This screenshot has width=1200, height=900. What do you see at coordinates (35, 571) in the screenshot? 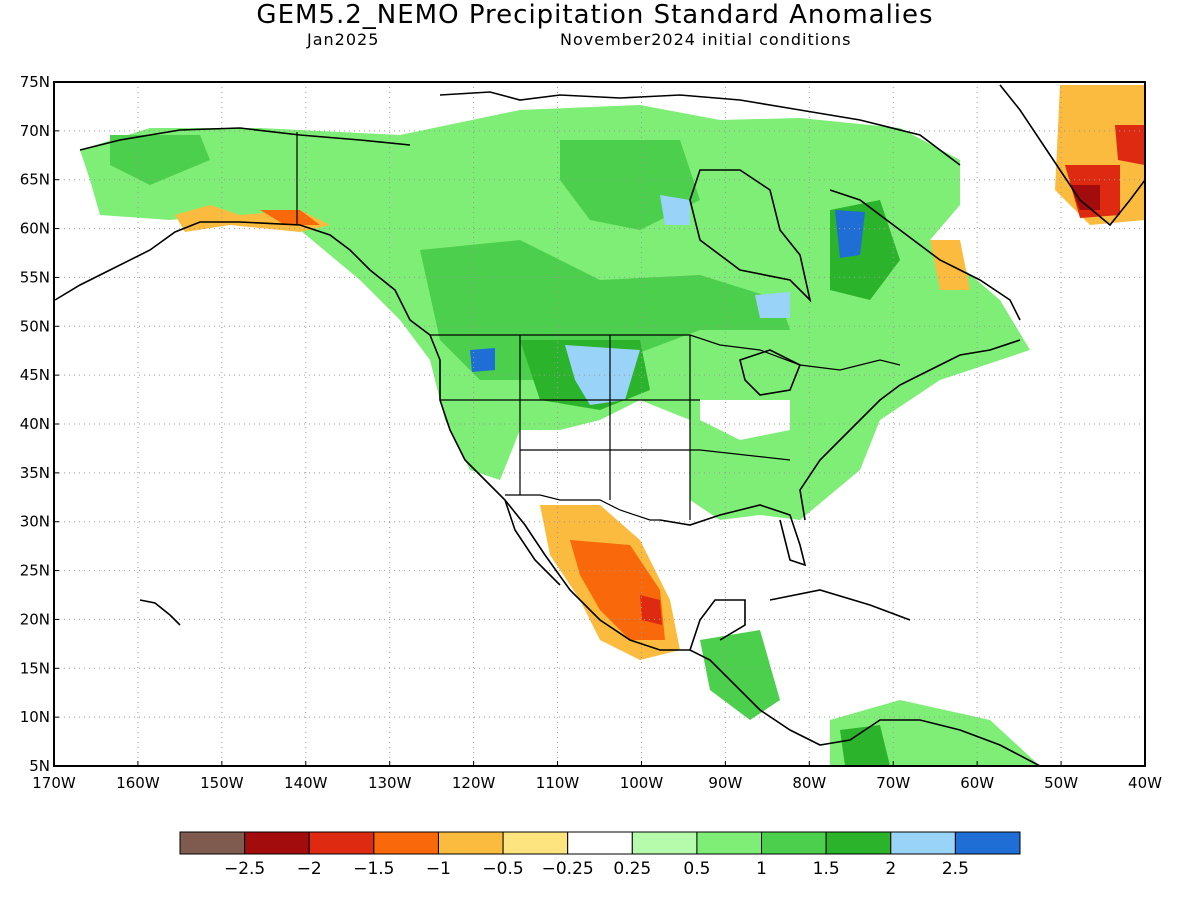
I see `lat-tick-label: 25N` at bounding box center [35, 571].